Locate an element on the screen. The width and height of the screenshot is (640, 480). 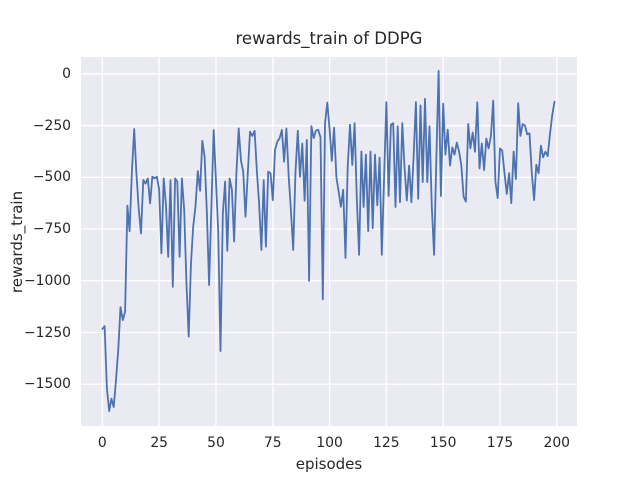
x-tick-label: 0 is located at coordinates (102, 443).